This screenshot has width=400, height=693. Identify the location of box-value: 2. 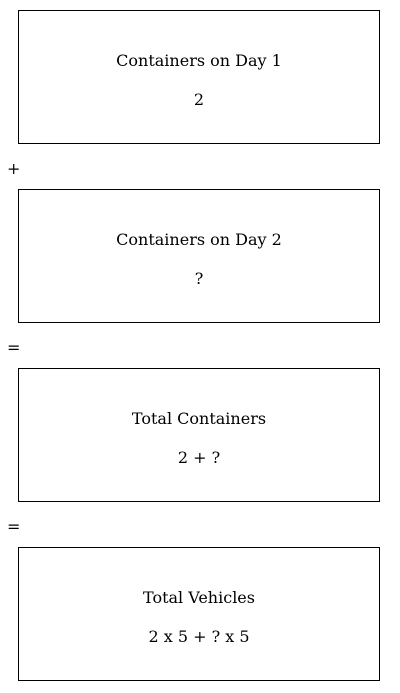
(199, 99).